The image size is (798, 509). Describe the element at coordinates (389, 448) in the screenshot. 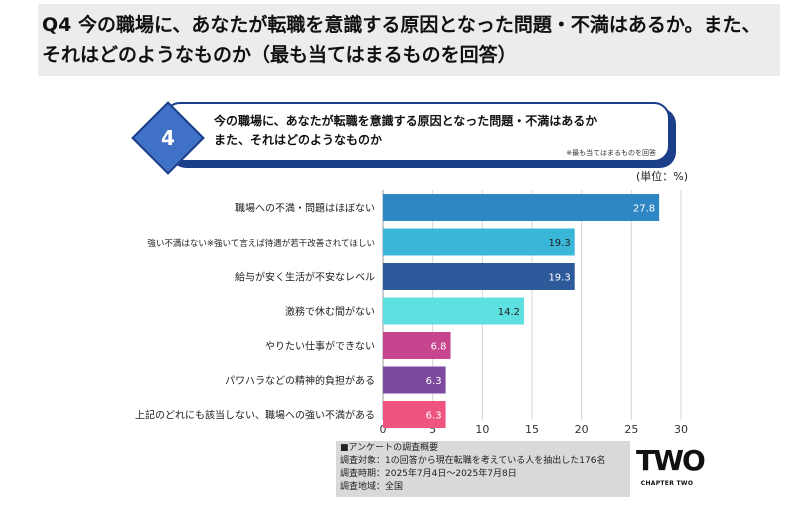

I see `survey-heading: ■アンケートの調査概要` at that location.